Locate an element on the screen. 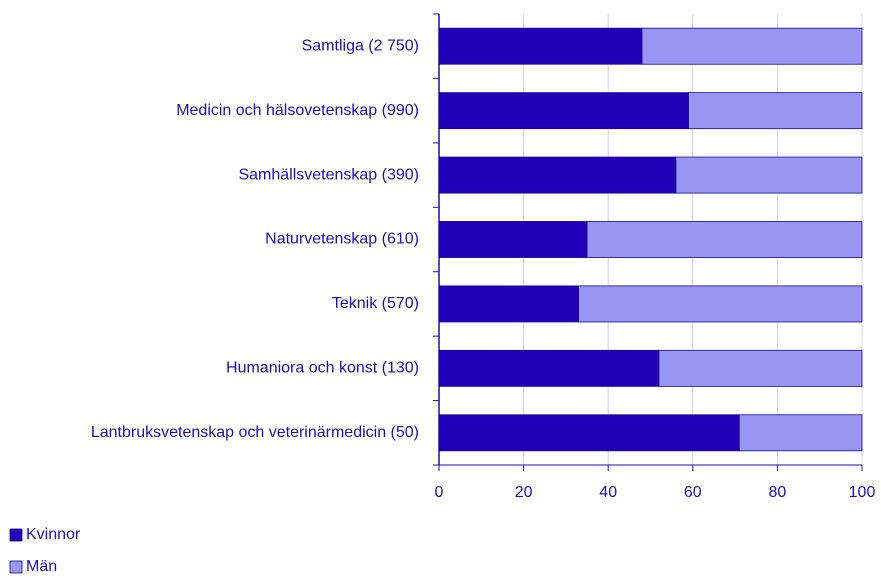 This screenshot has width=881, height=578. legend-label: Män is located at coordinates (41, 566).